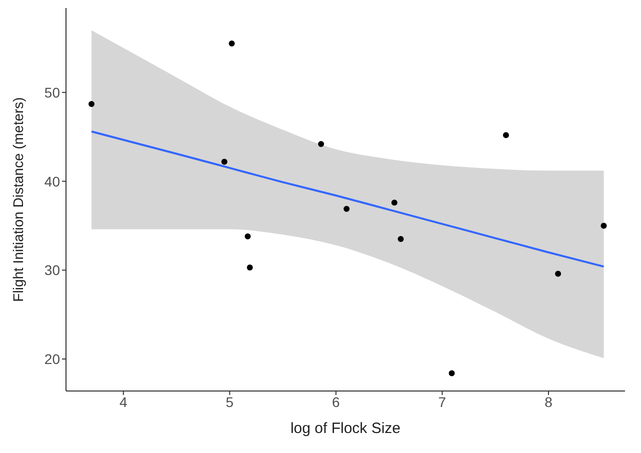 The height and width of the screenshot is (453, 641). What do you see at coordinates (442, 402) in the screenshot?
I see `x-tick-label: 7` at bounding box center [442, 402].